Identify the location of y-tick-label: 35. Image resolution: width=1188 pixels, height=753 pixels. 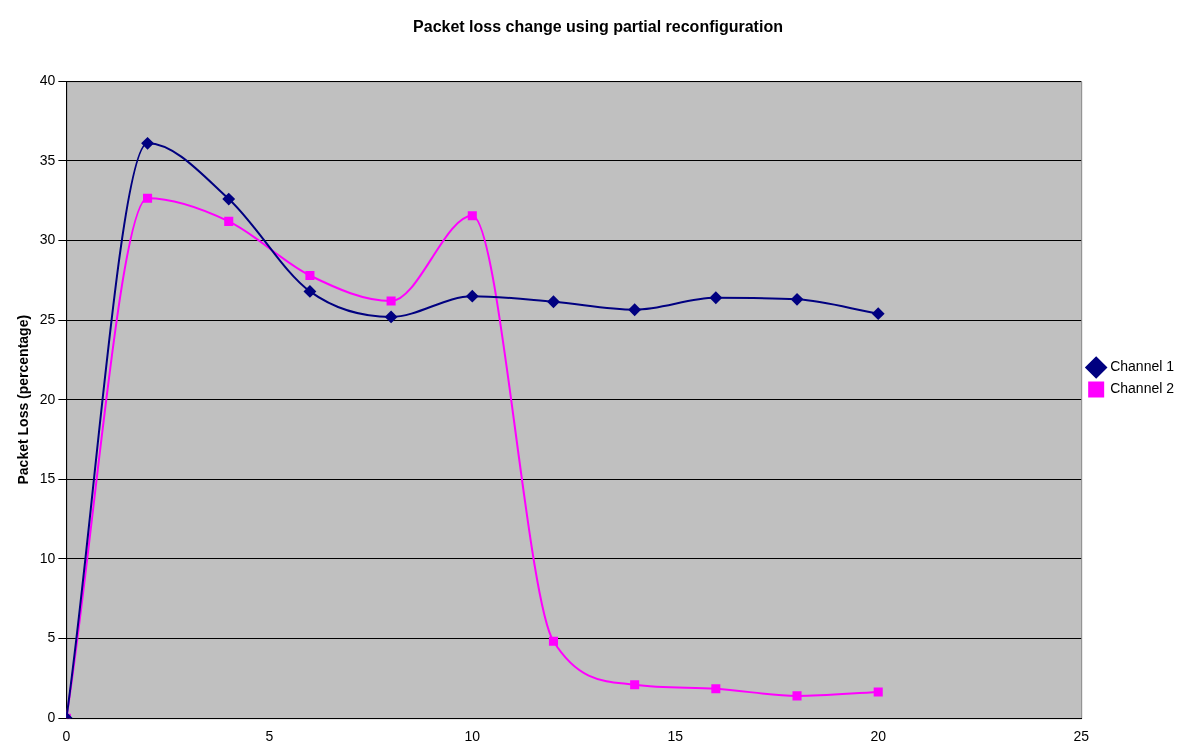
(47, 159).